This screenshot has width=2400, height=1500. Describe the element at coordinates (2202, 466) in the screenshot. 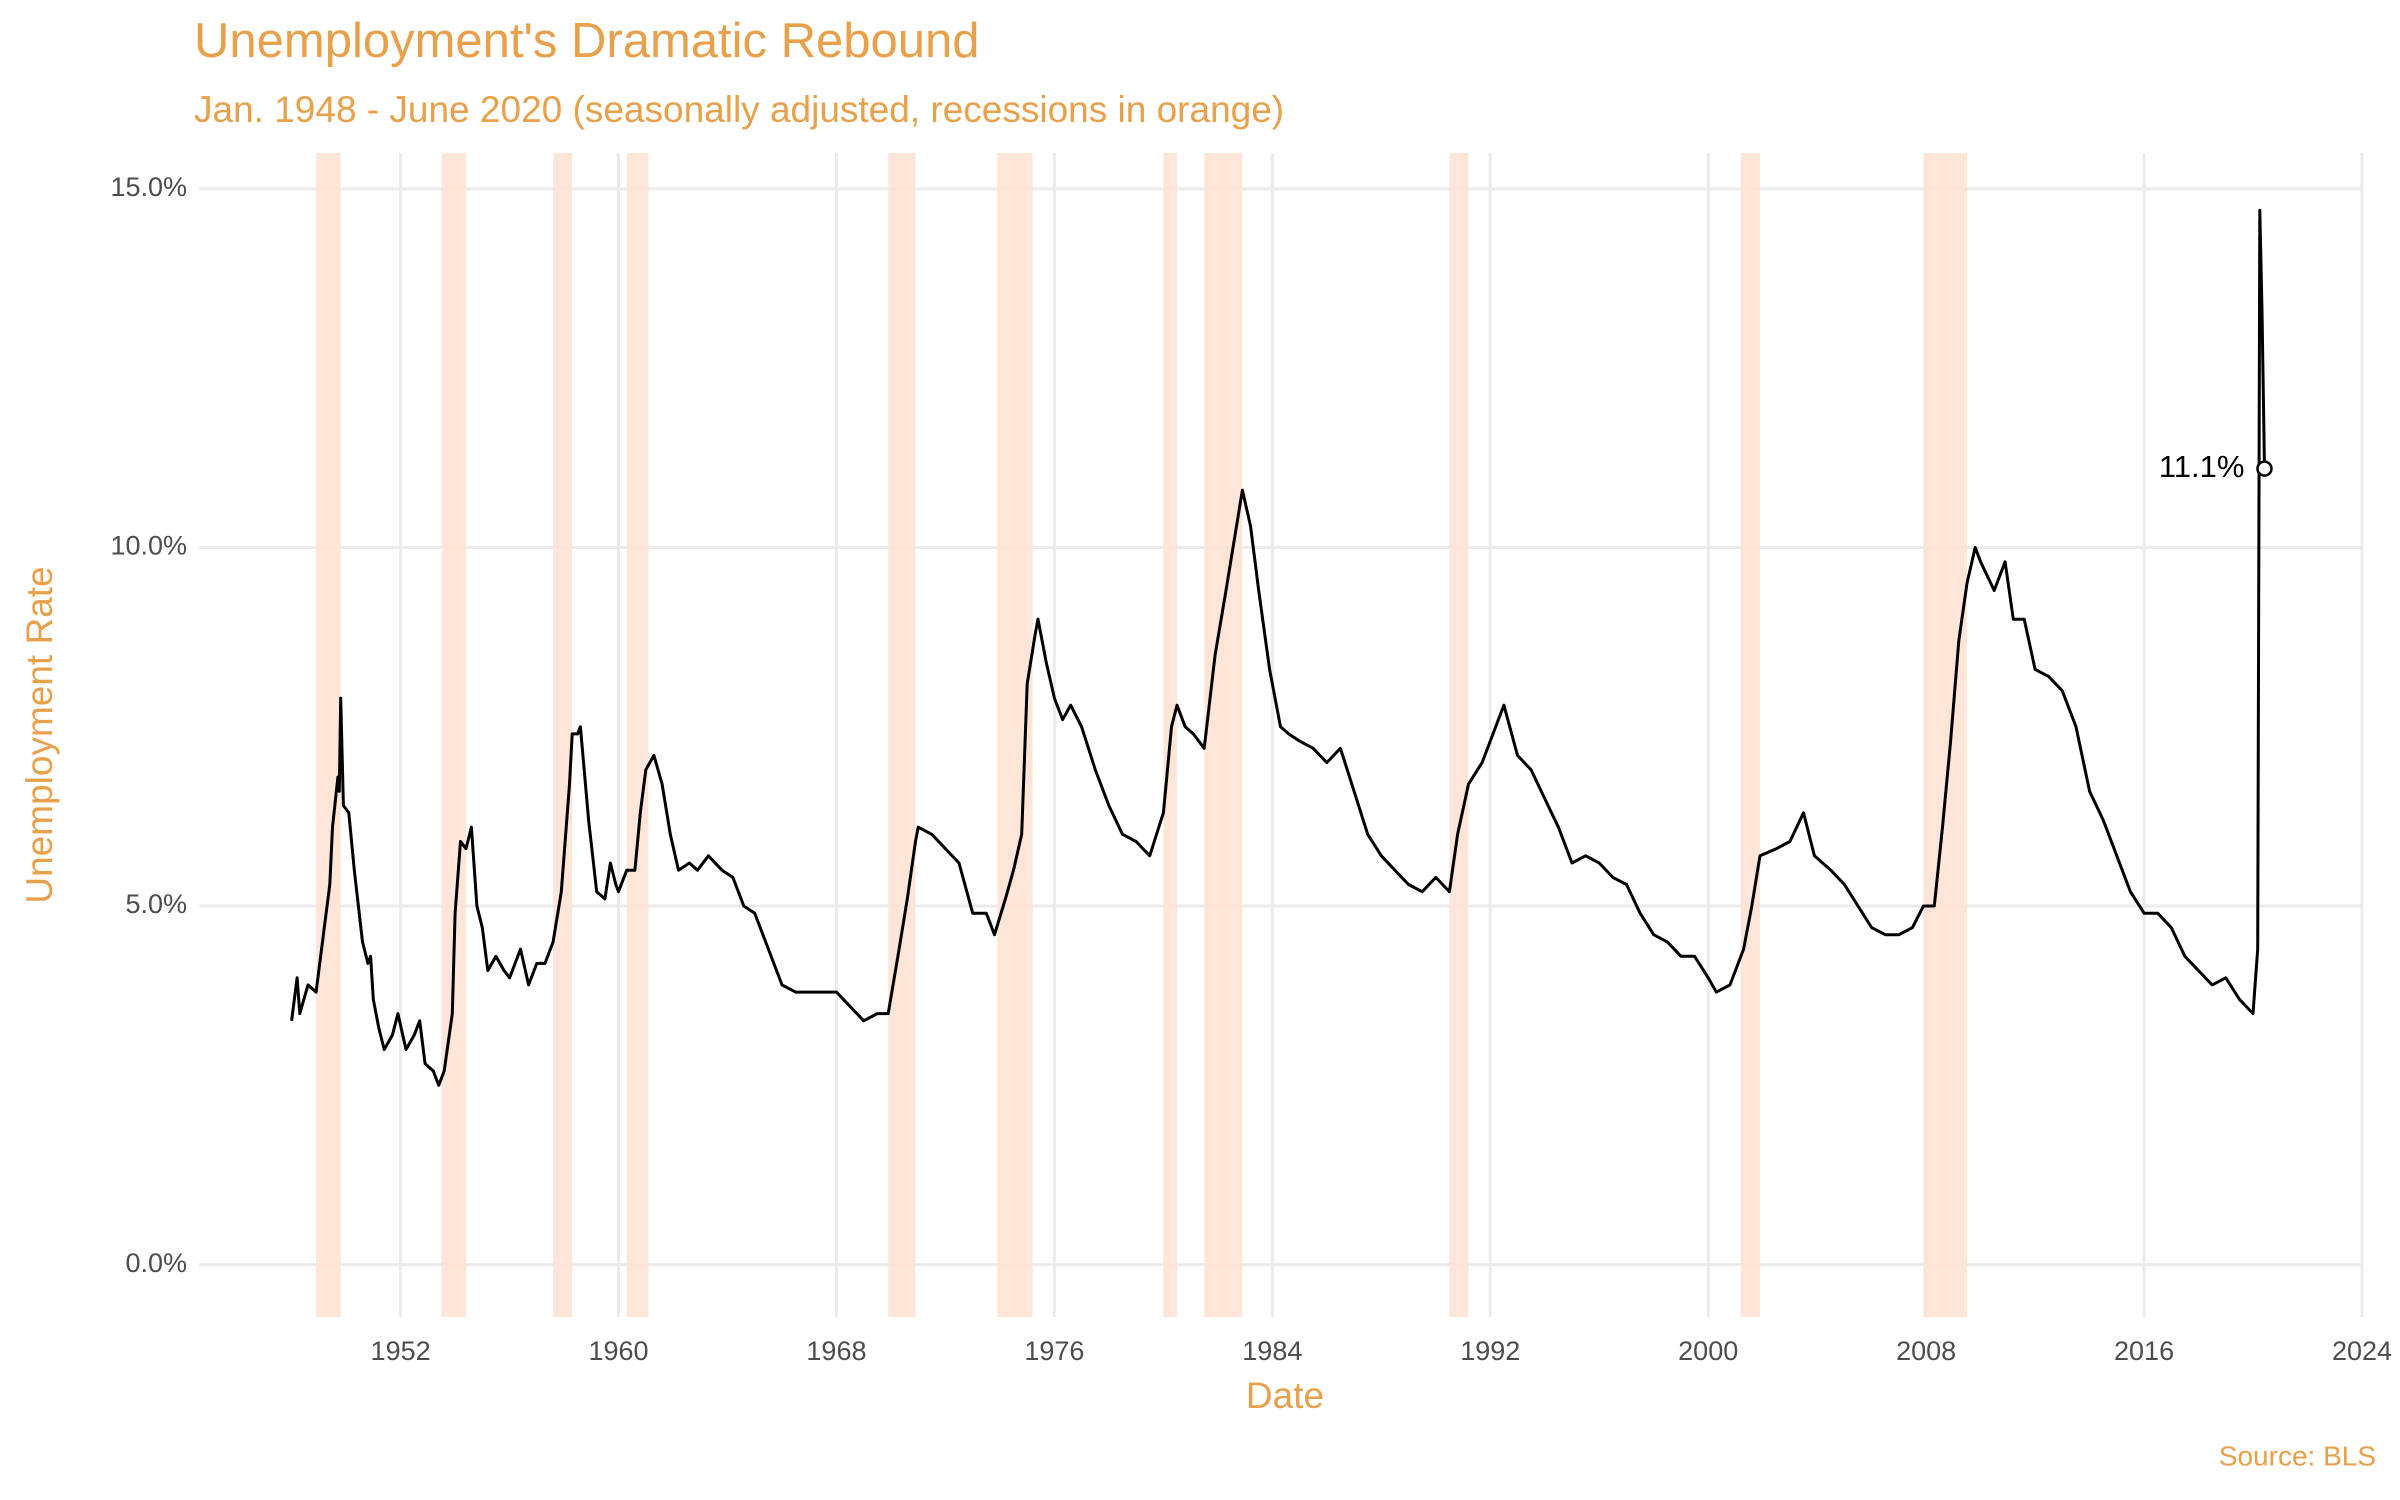

I see `annotation-label: 11.1%` at that location.